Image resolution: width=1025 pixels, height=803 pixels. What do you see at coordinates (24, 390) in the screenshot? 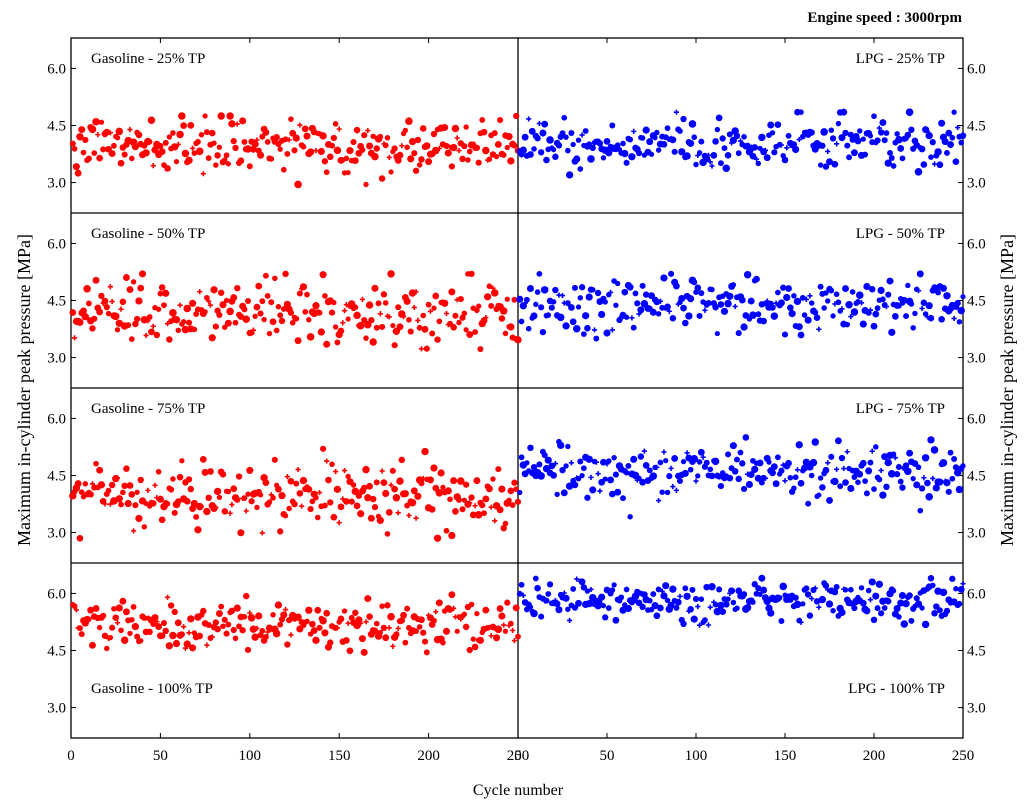
I see `y-axis-label-left: Maximum in-cylinder peak pressure [MPa]` at bounding box center [24, 390].